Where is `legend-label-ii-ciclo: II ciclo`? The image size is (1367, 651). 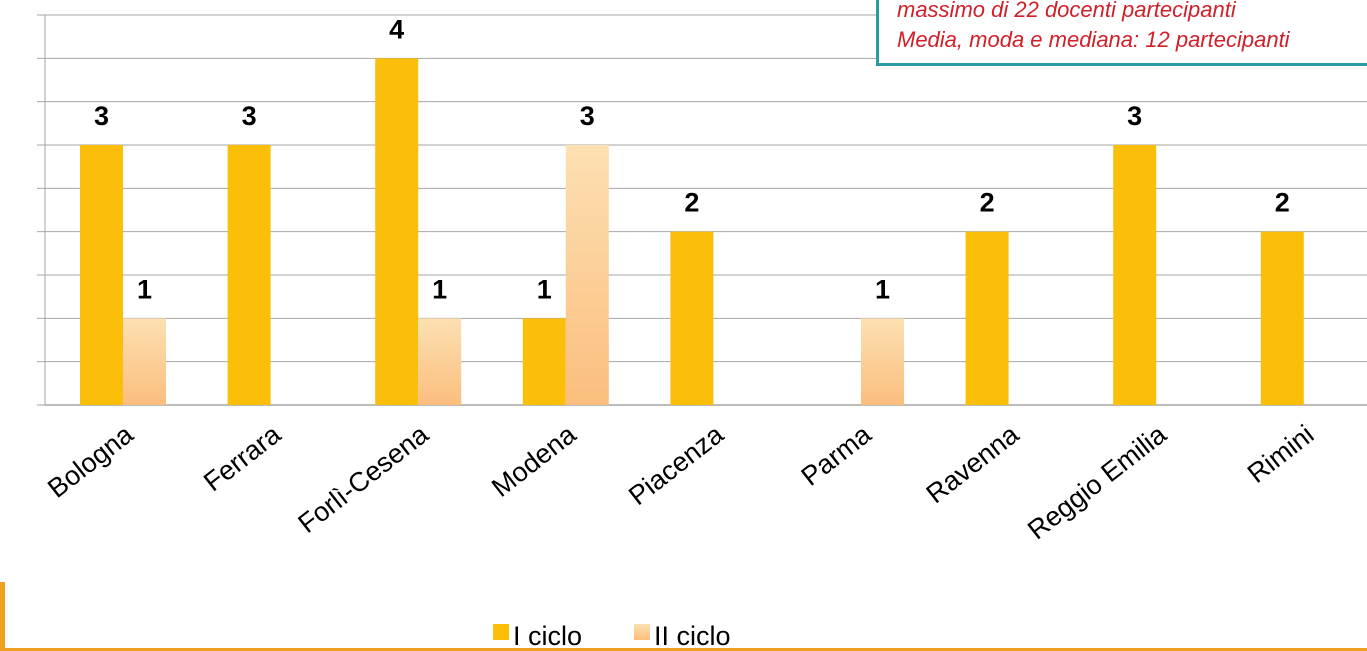
legend-label-ii-ciclo: II ciclo is located at coordinates (692, 636).